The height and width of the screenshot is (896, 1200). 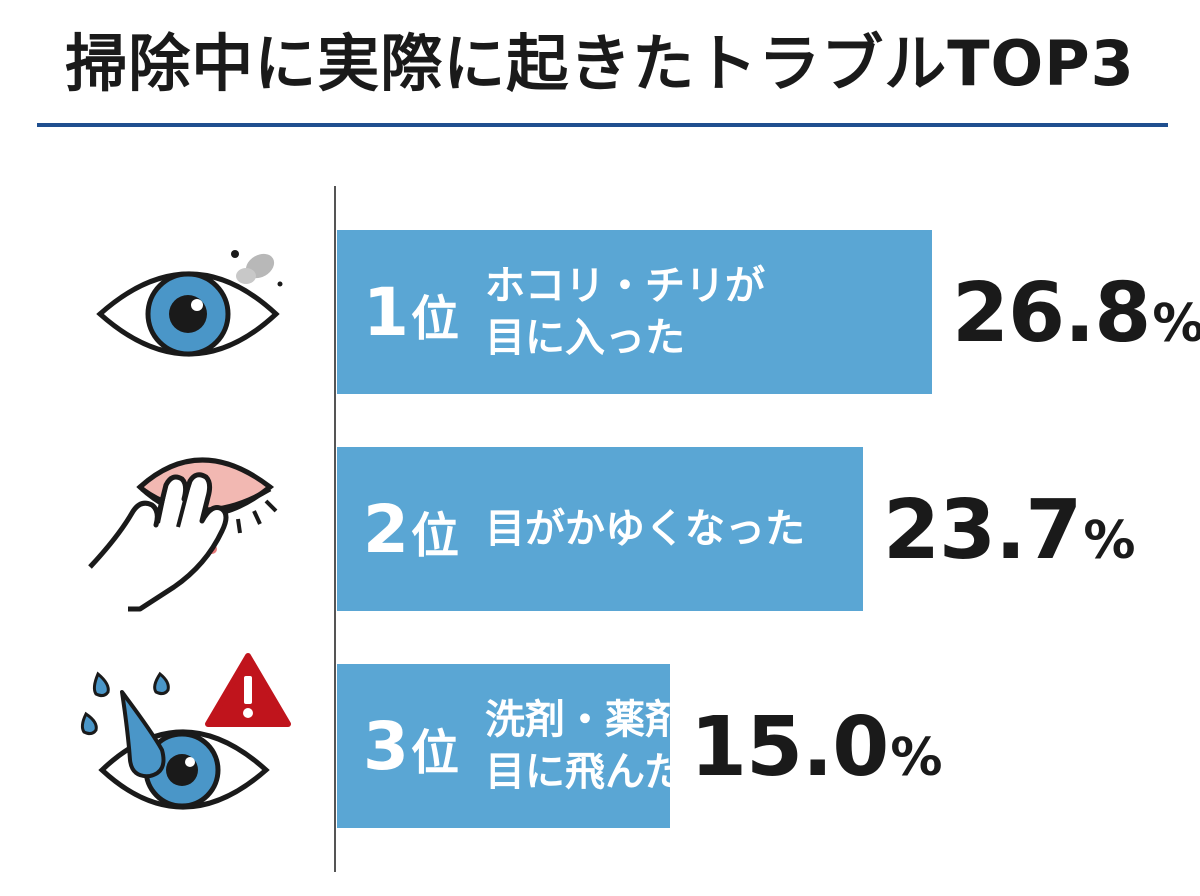 I want to click on bar-label-3: 洗剤・薬剤が 目に飛んだ, so click(x=605, y=746).